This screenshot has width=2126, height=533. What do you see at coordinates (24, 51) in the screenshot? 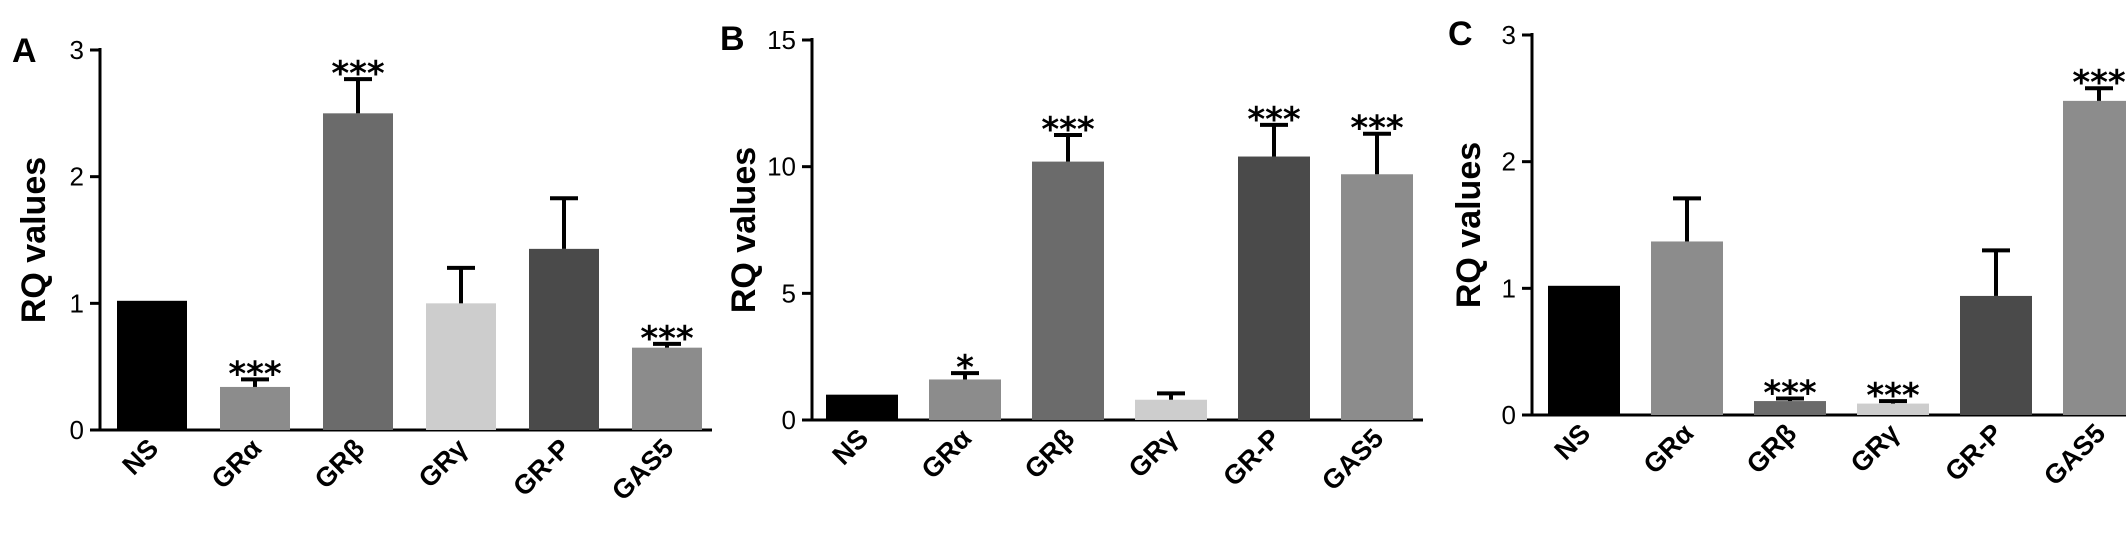
I see `panel-letter: A` at bounding box center [24, 51].